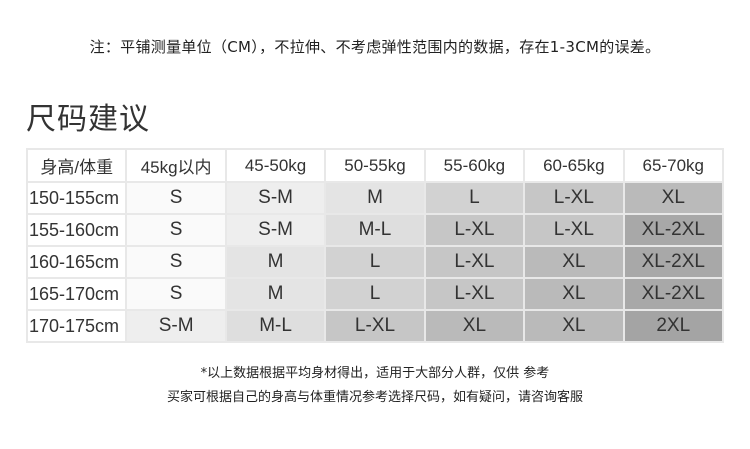 The image size is (750, 449). I want to click on table-row: 170-175cm S-M M-L L-XL XL XL 2XL, so click(375, 326).